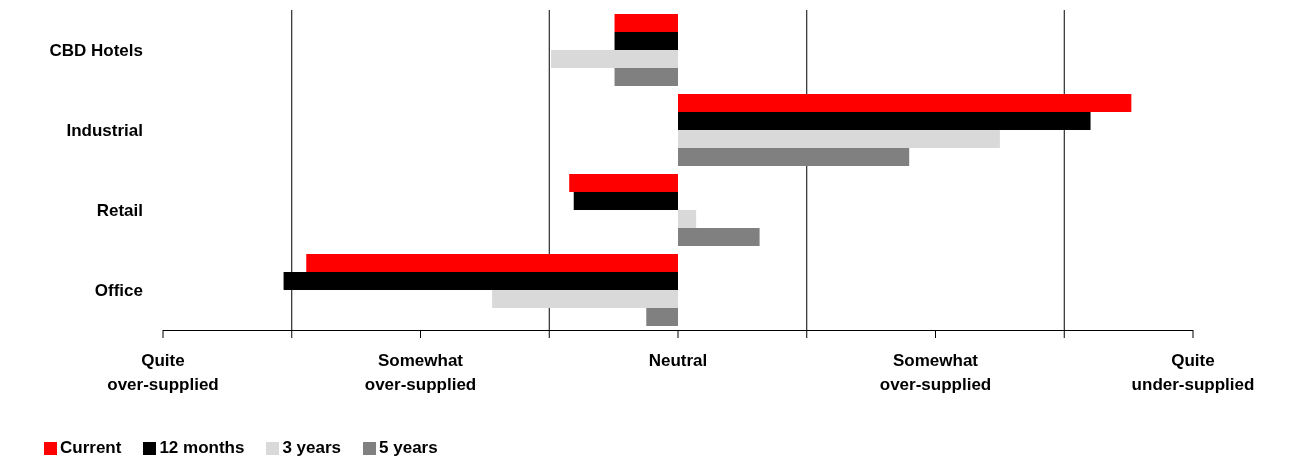 The height and width of the screenshot is (464, 1292). I want to click on text: Neutral, so click(678, 360).